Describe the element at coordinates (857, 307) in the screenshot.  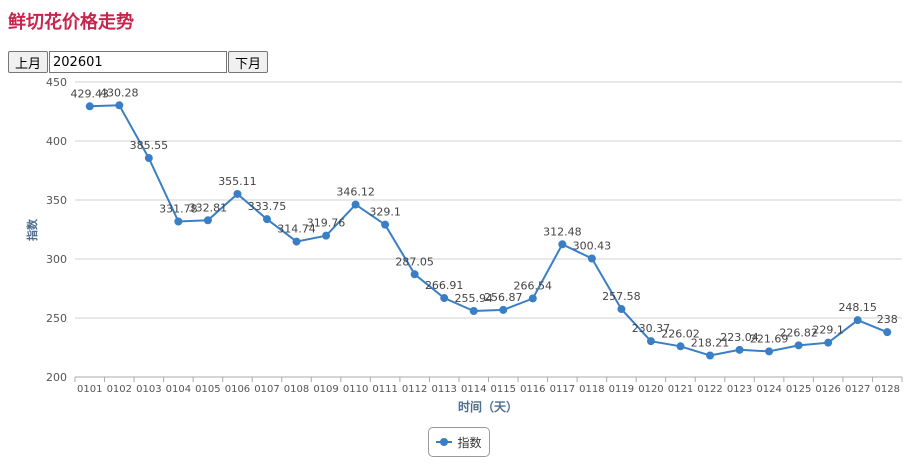
I see `data-label: 248.15` at that location.